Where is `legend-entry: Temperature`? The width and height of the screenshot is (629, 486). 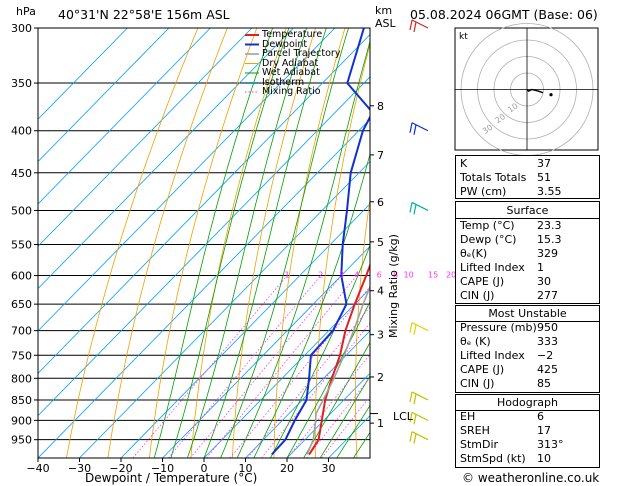 legend-entry: Temperature is located at coordinates (292, 34).